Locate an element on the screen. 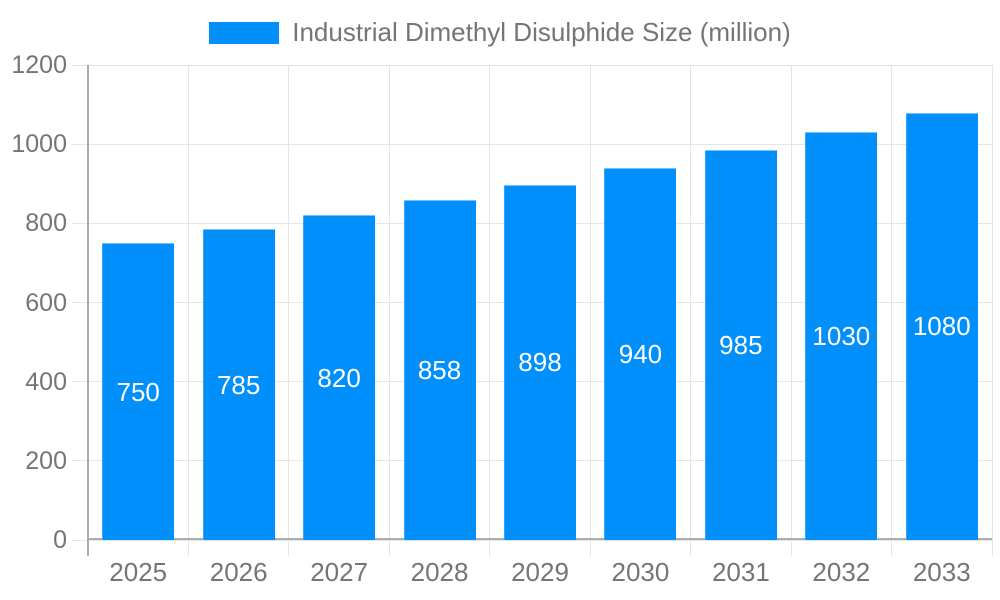 The image size is (1000, 600). legend-swatch is located at coordinates (244, 32).